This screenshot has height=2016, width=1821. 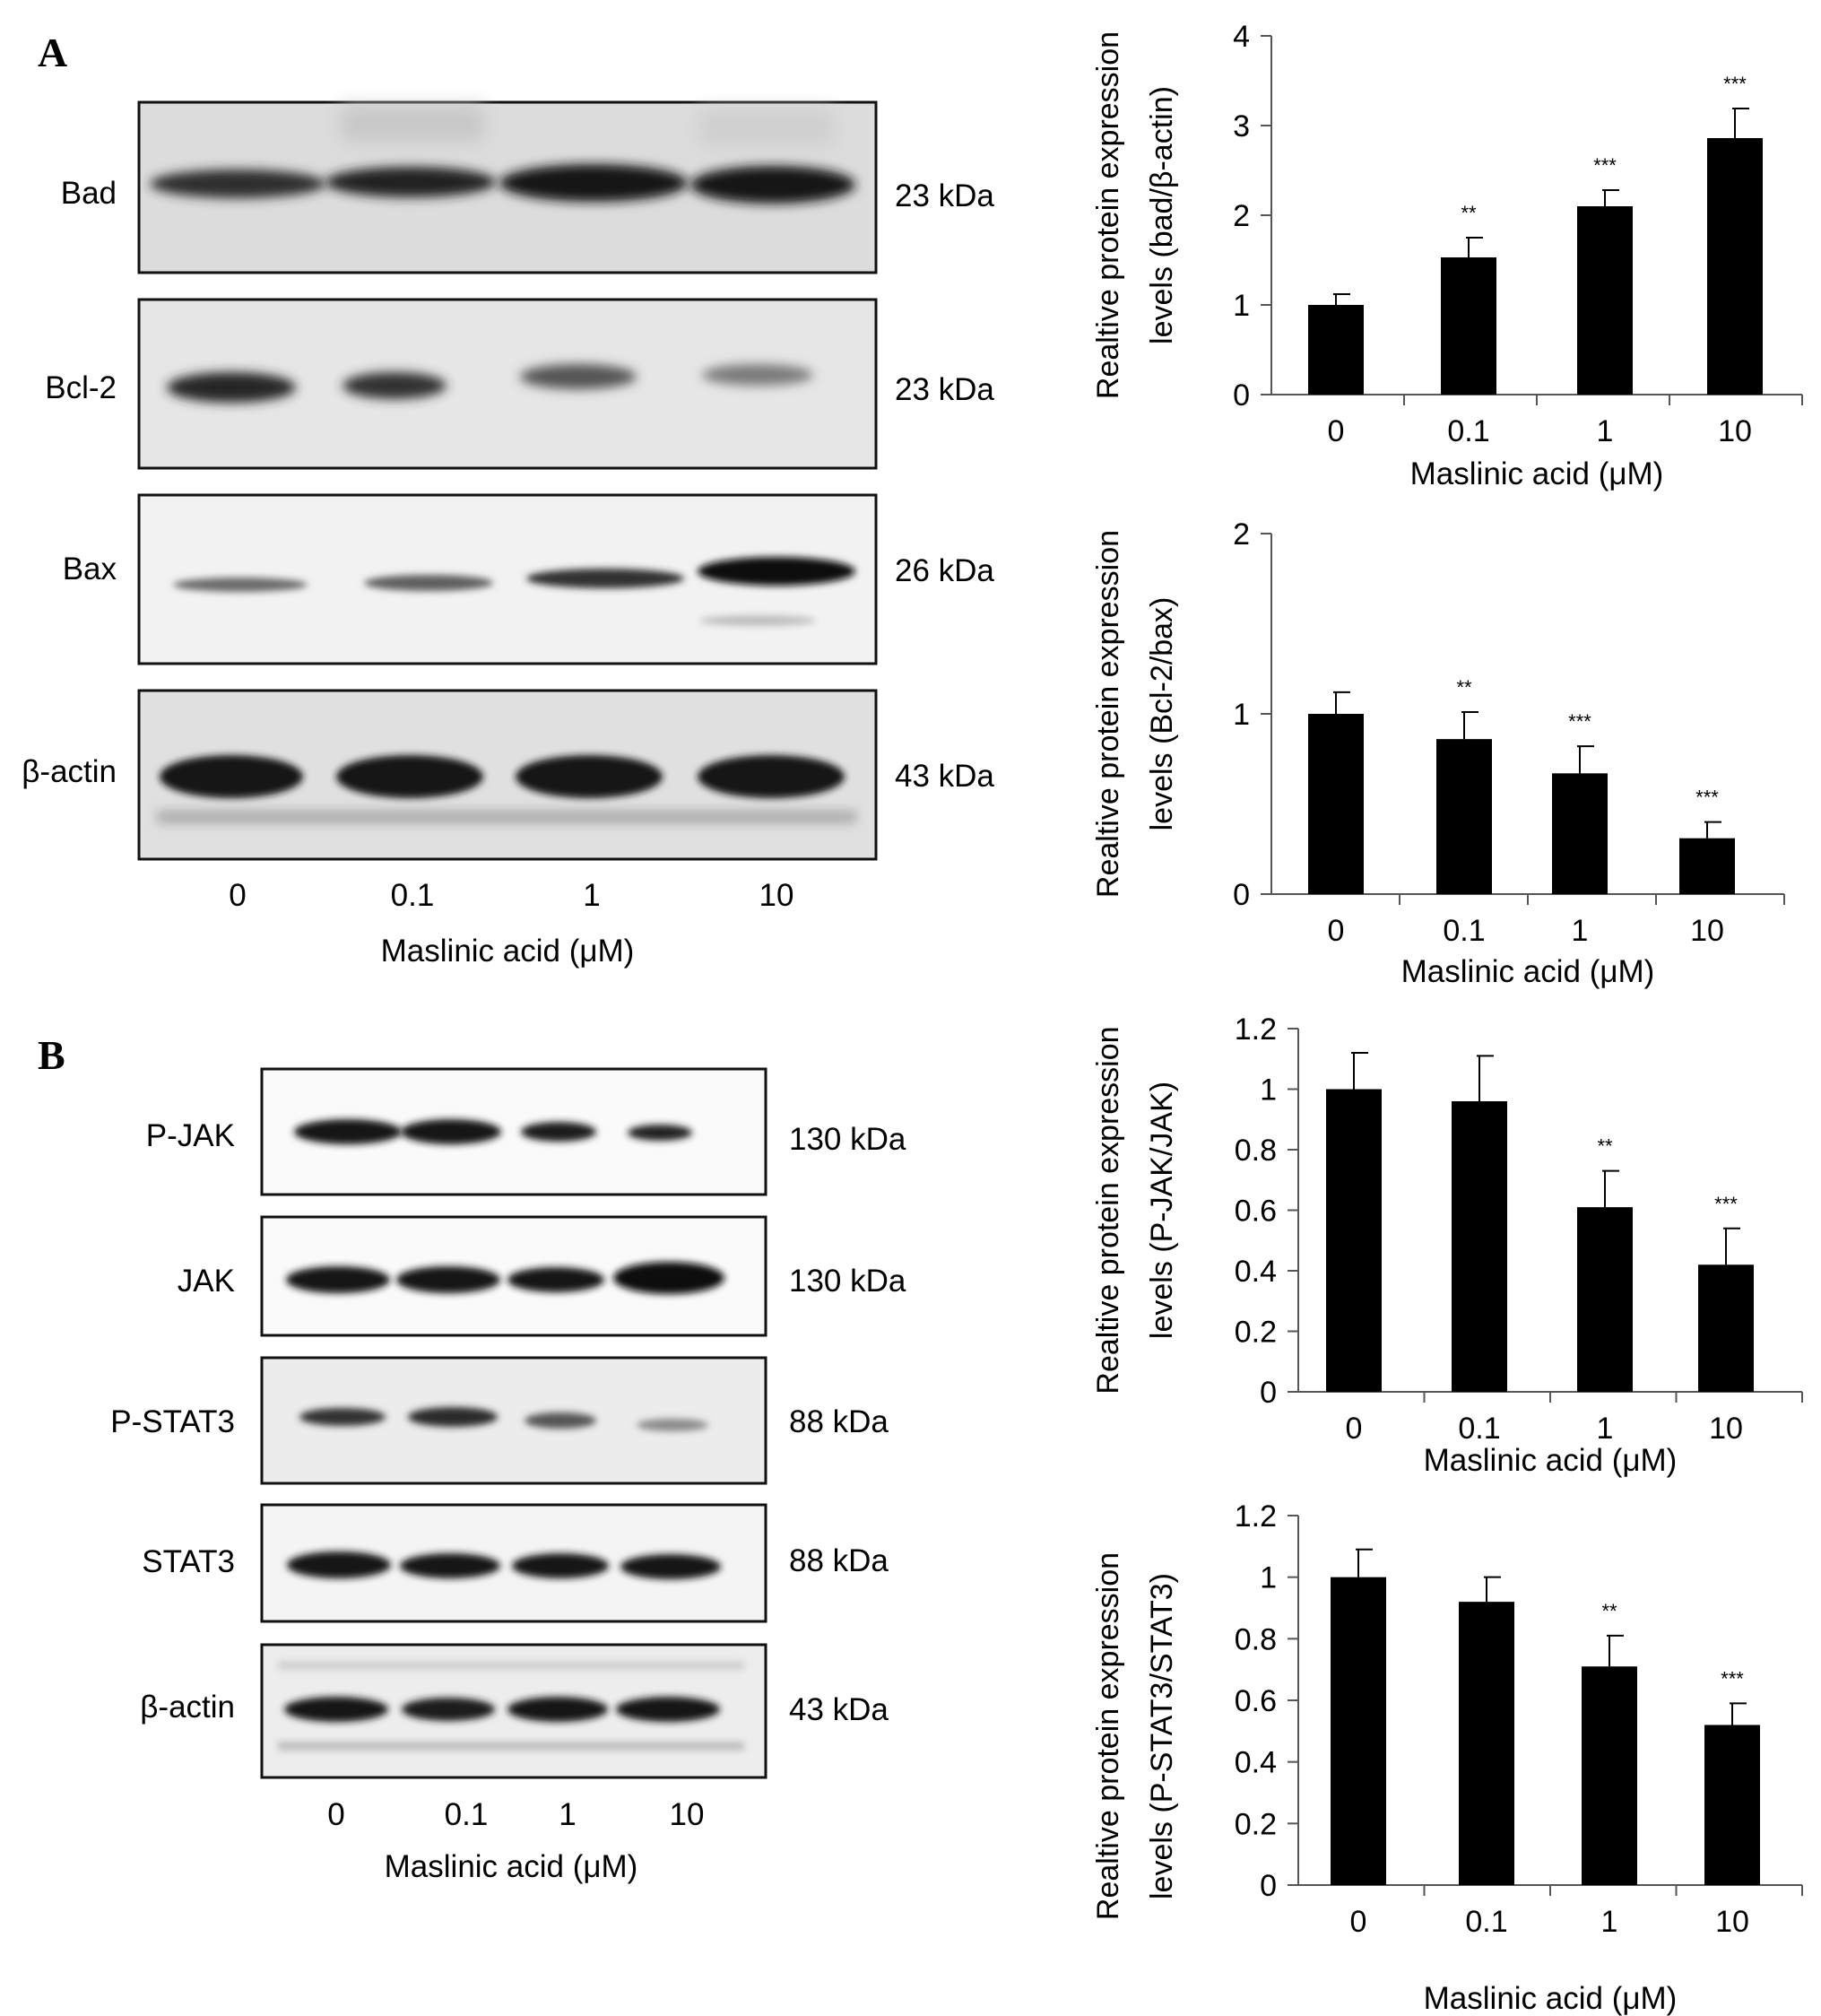 What do you see at coordinates (206, 1282) in the screenshot?
I see `blot-label-jak: JAK` at bounding box center [206, 1282].